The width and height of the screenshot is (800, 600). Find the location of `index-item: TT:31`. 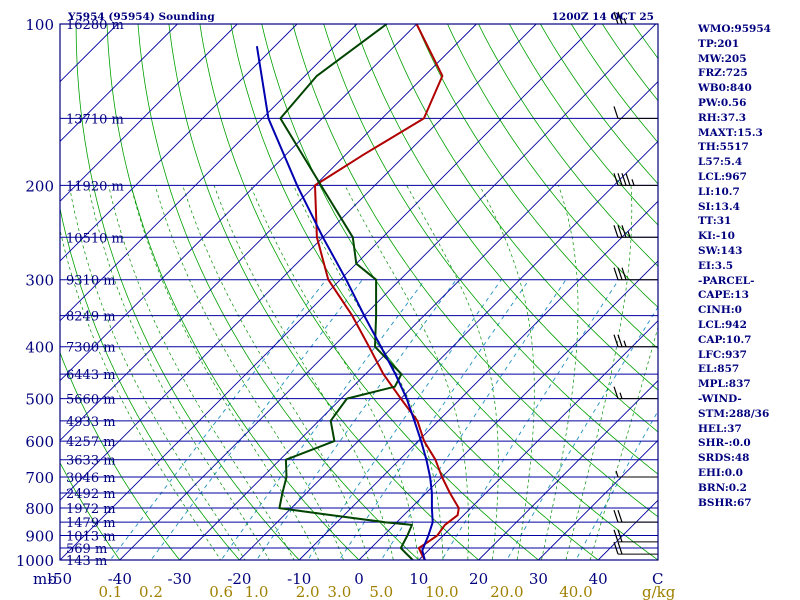

index-item: TT:31 is located at coordinates (715, 221).